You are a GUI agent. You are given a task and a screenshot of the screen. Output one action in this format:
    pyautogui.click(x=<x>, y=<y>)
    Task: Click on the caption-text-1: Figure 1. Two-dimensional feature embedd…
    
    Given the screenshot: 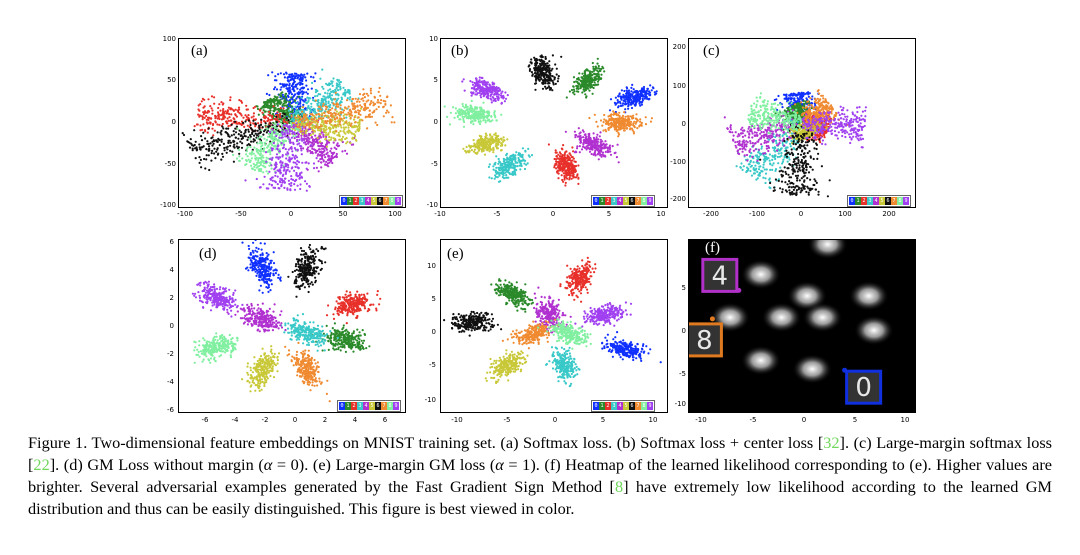 What is the action you would take?
    pyautogui.click(x=426, y=442)
    